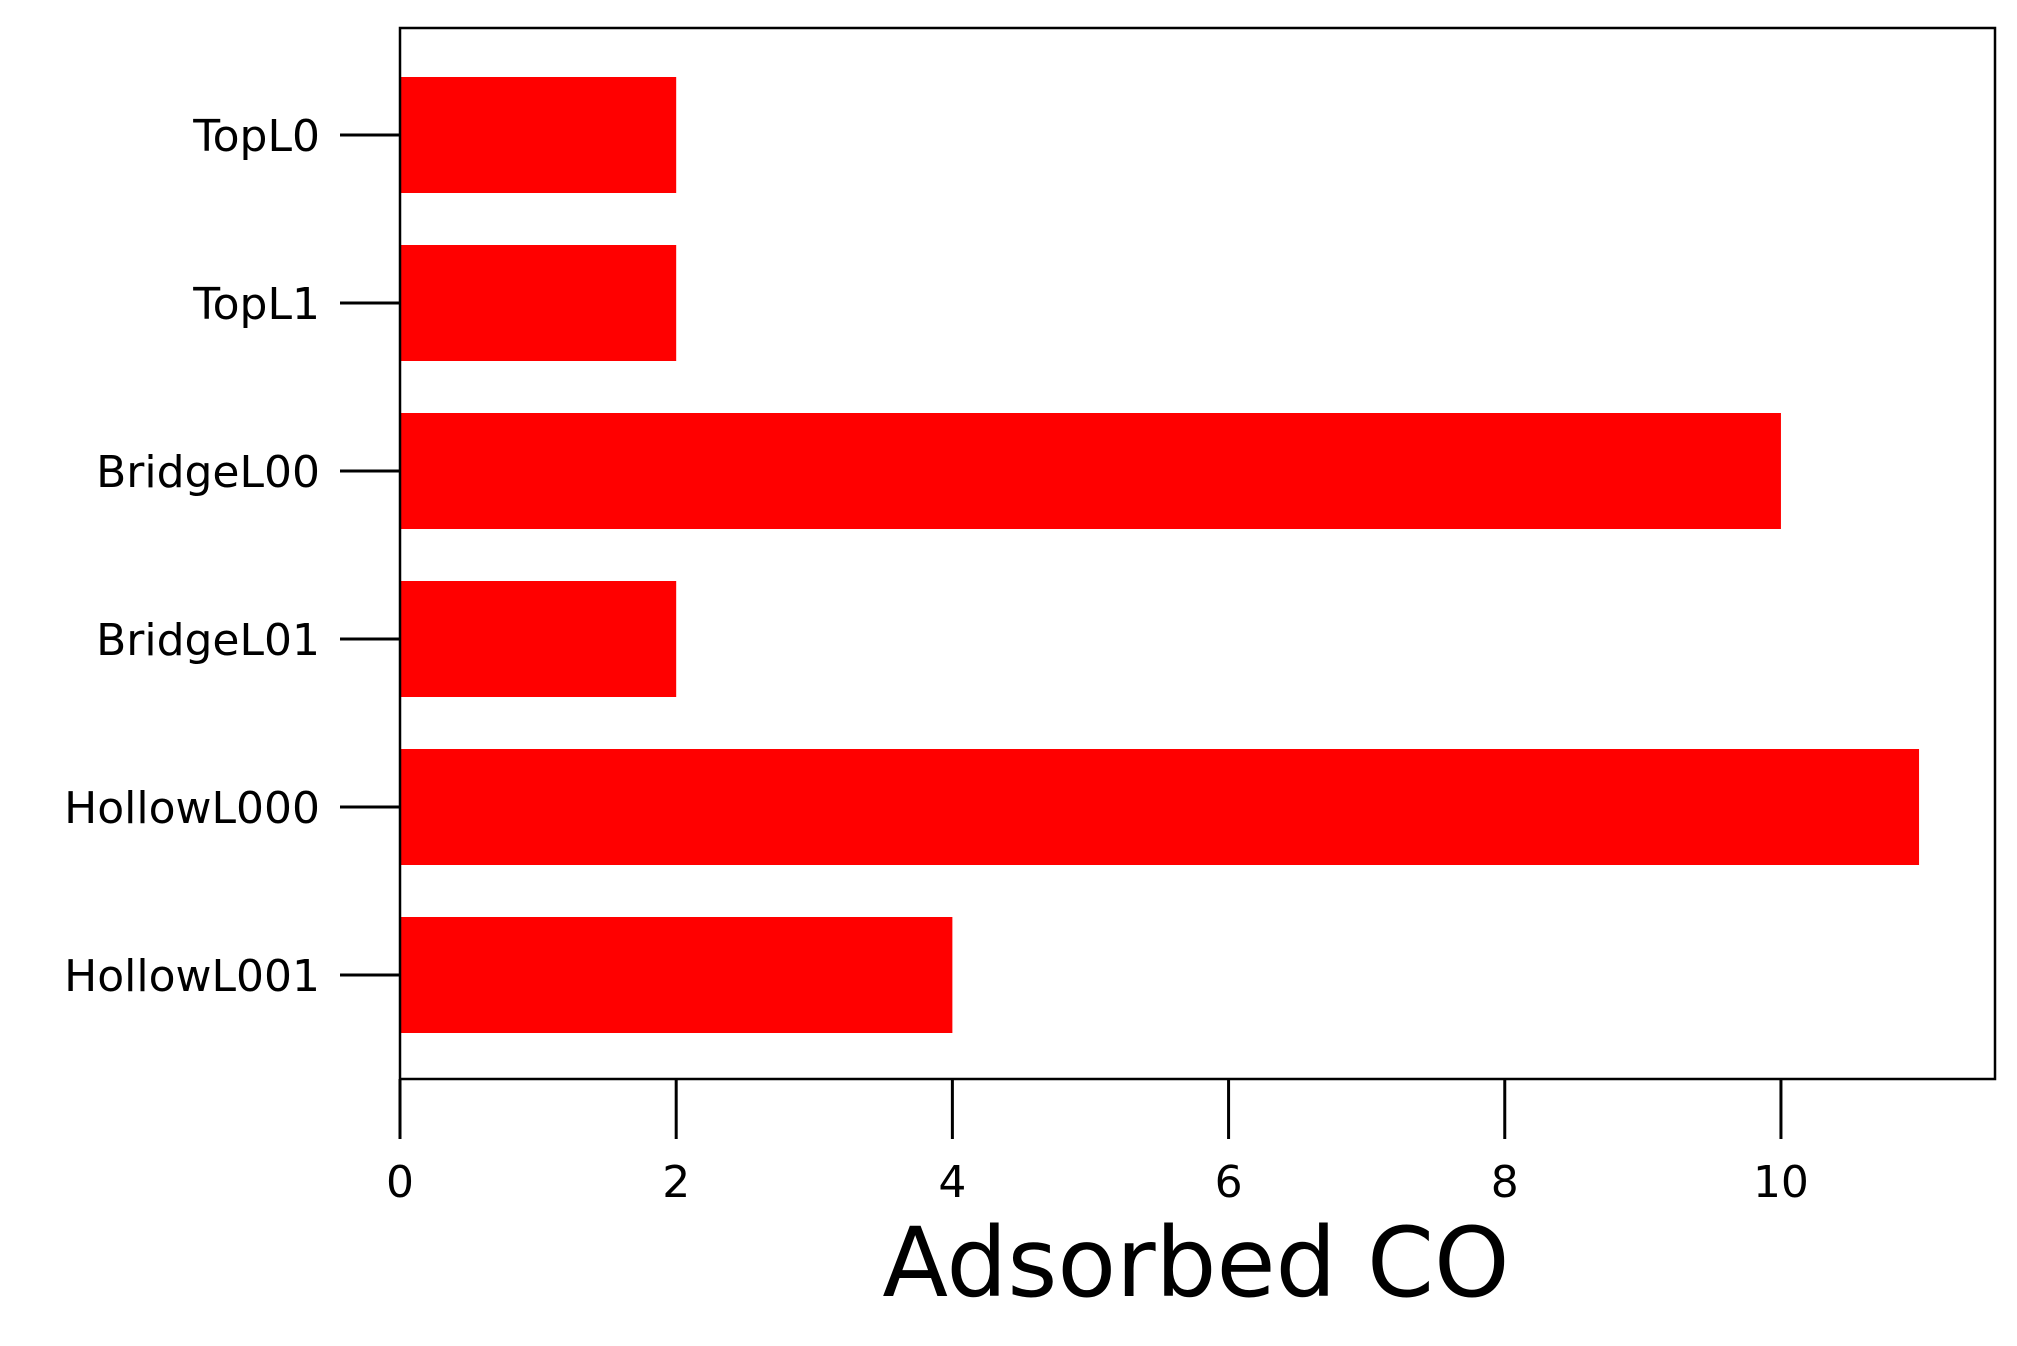  Describe the element at coordinates (1097, 1143) in the screenshot. I see `x-axis: 0 2 4 6 8 10` at that location.